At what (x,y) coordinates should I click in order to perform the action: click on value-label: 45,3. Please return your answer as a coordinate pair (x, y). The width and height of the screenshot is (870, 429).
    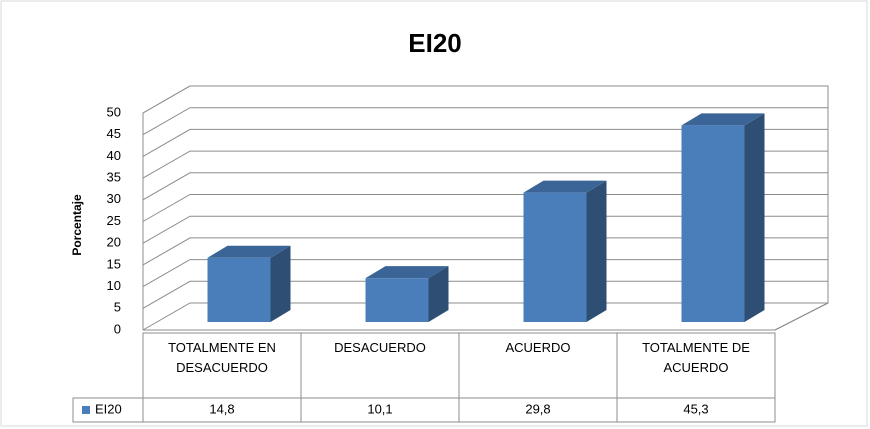
    Looking at the image, I should click on (695, 408).